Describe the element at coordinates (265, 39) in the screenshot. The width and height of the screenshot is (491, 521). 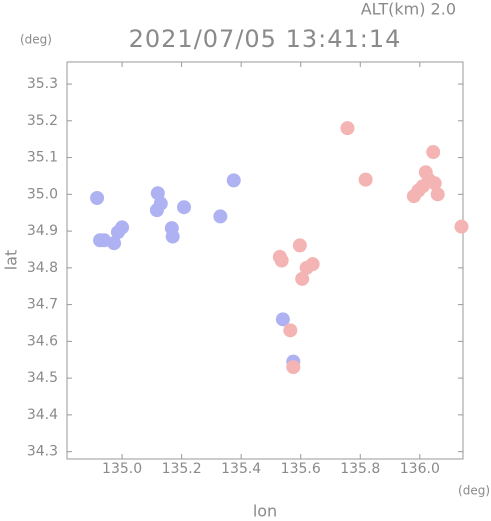
I see `chart-title: 2021/07/05 13:41:14` at that location.